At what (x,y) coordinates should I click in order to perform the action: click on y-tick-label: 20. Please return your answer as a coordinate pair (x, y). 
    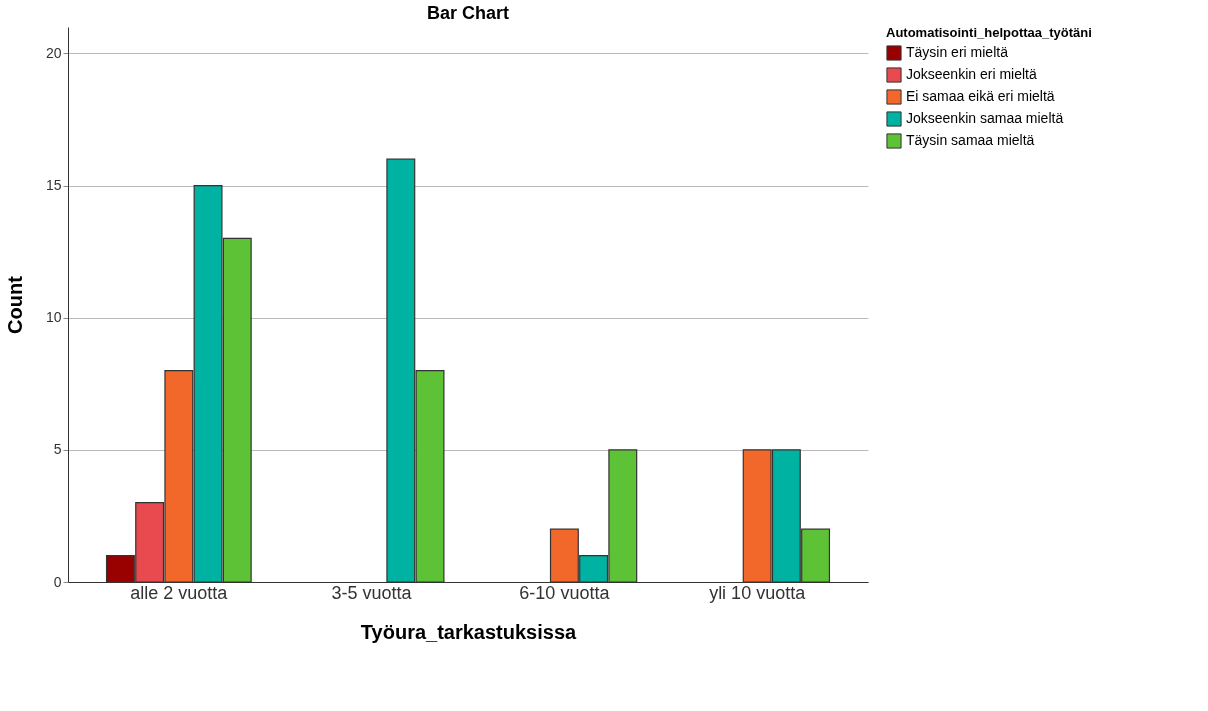
    Looking at the image, I should click on (53, 52).